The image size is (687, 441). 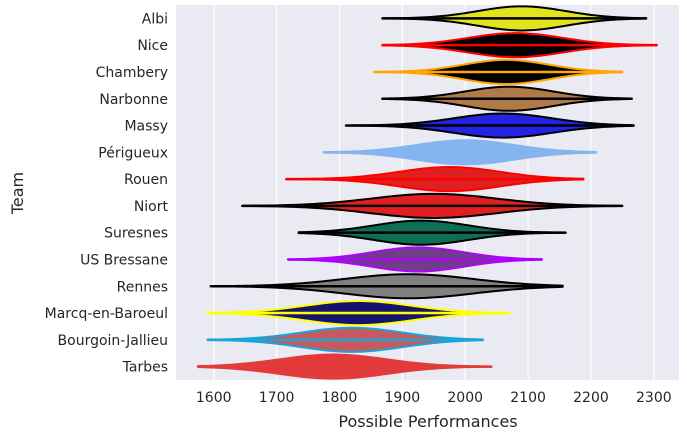 I want to click on x-tick-label: 1900, so click(x=403, y=398).